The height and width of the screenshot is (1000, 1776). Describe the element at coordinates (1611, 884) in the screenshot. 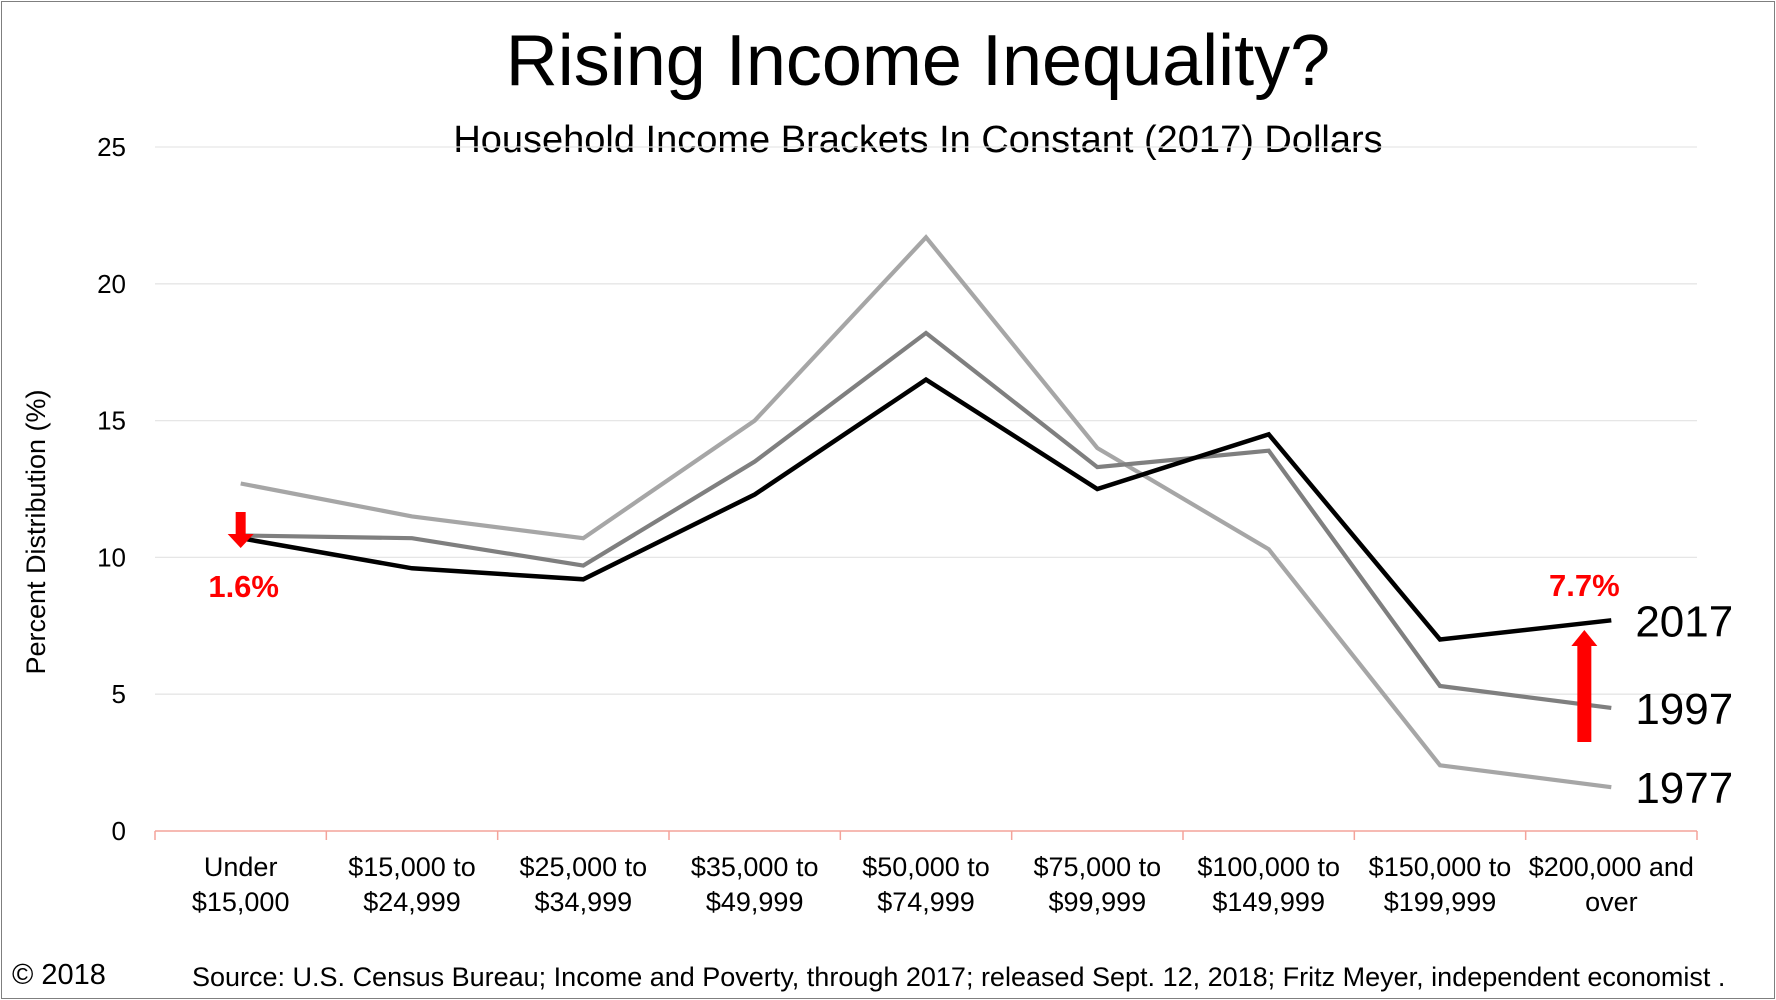

I see `x-tick-label: $200,000 and over` at that location.